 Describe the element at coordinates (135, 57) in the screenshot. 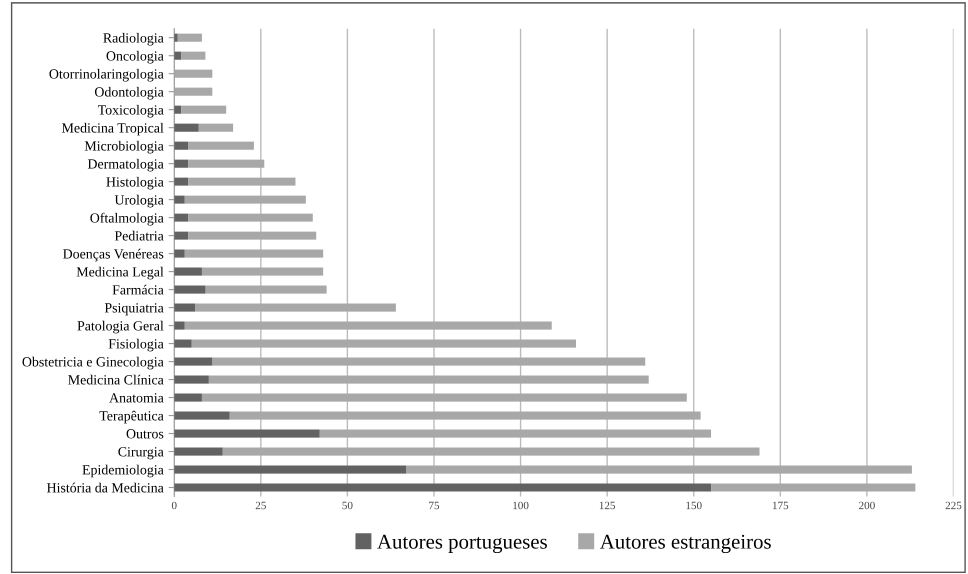

I see `y-tick-label: Oncologia` at that location.